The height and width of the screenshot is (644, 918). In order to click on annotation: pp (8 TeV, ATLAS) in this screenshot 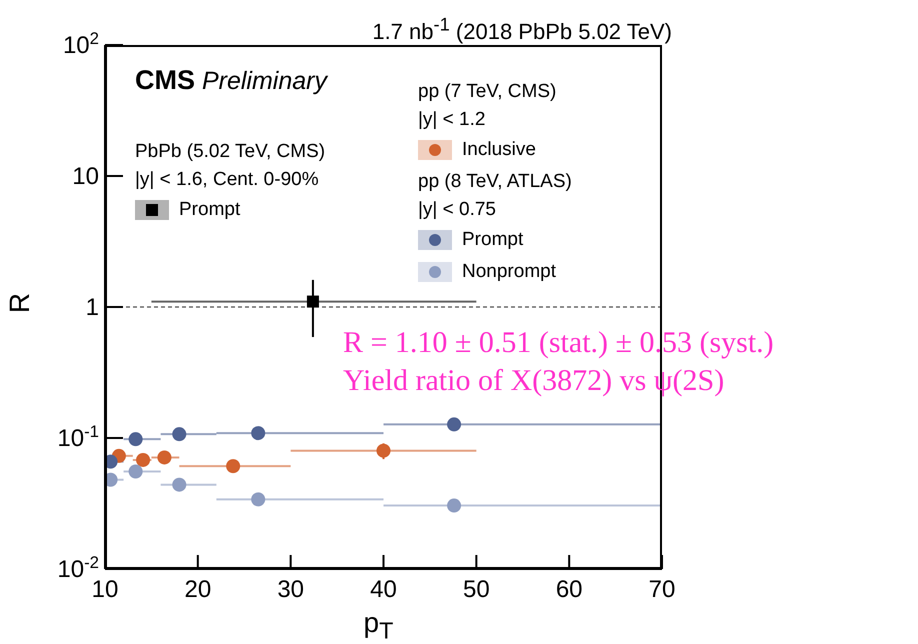, I will do `click(495, 182)`.